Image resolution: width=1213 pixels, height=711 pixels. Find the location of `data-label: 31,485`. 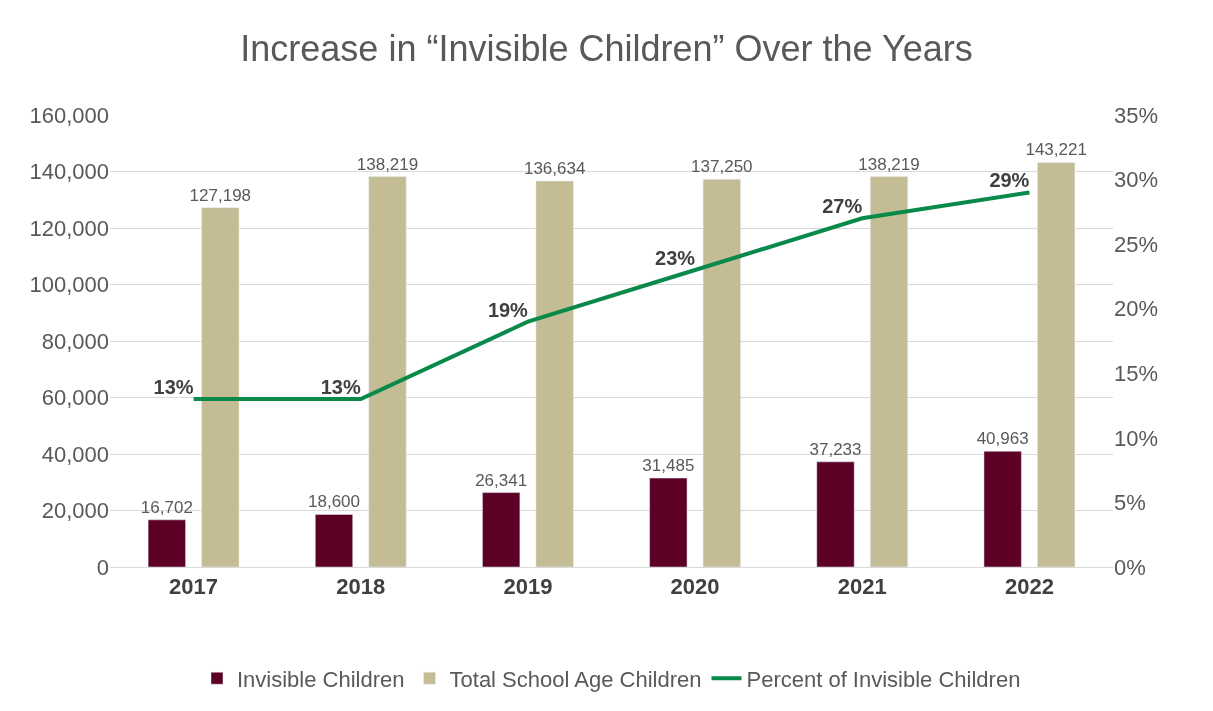

data-label: 31,485 is located at coordinates (668, 466).